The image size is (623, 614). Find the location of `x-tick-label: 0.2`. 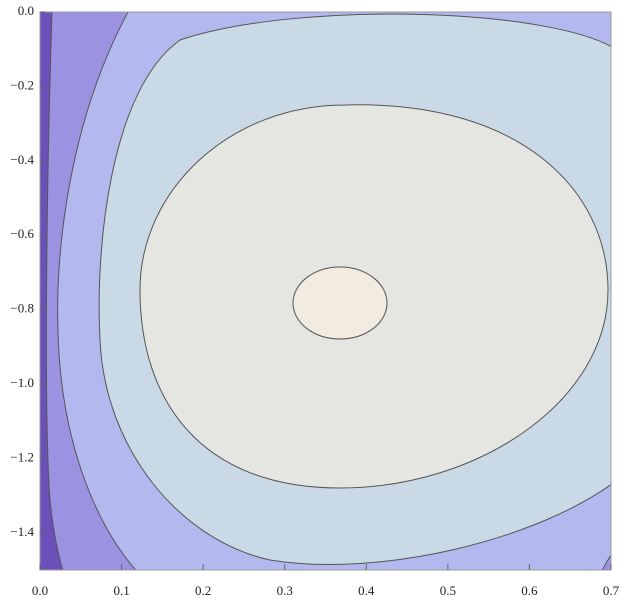

x-tick-label: 0.2 is located at coordinates (203, 590).